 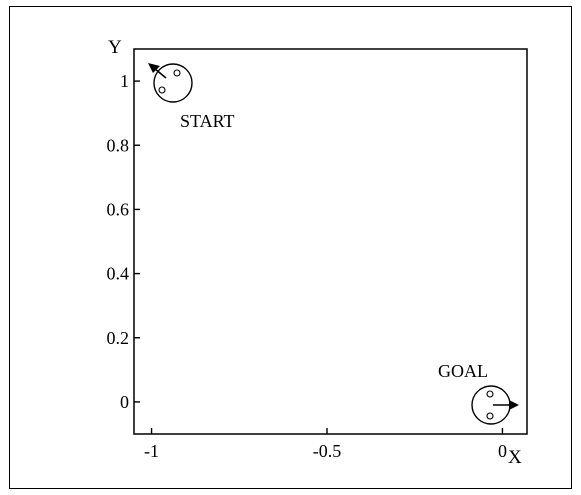 What do you see at coordinates (495, 405) in the screenshot?
I see `goal-robot` at bounding box center [495, 405].